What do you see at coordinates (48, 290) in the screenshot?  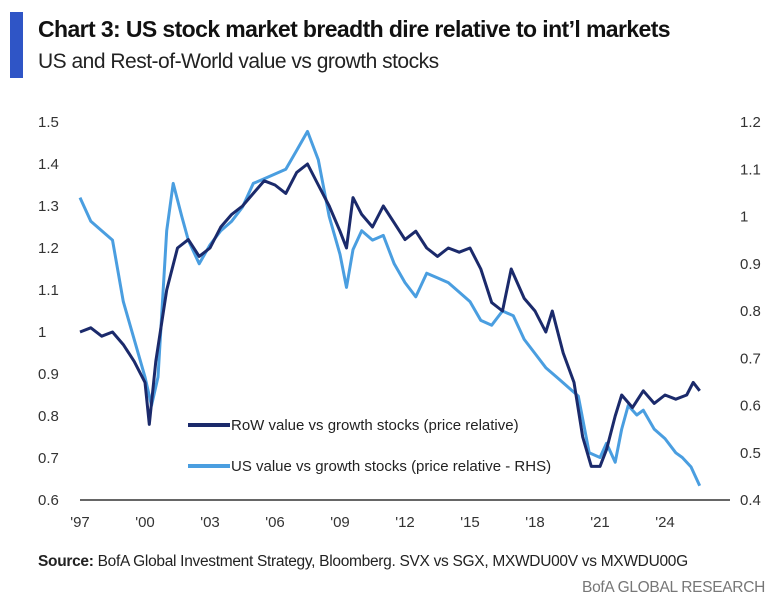 I see `y-left-tick-label: 1.1` at bounding box center [48, 290].